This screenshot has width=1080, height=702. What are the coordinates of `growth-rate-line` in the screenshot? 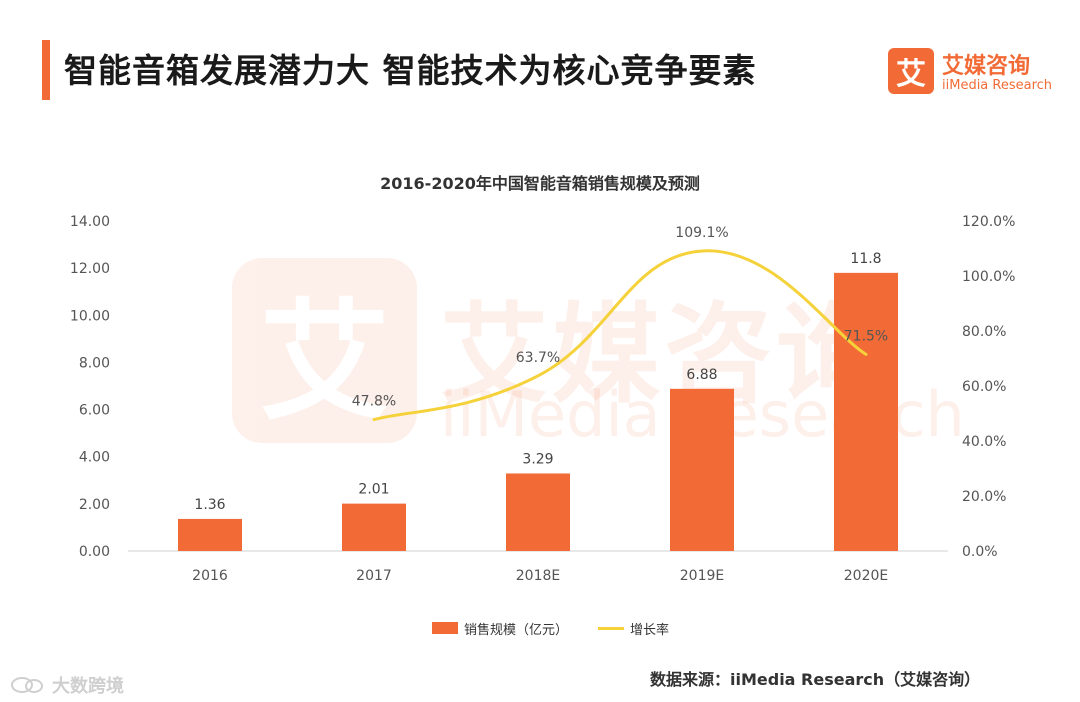 It's located at (620, 335).